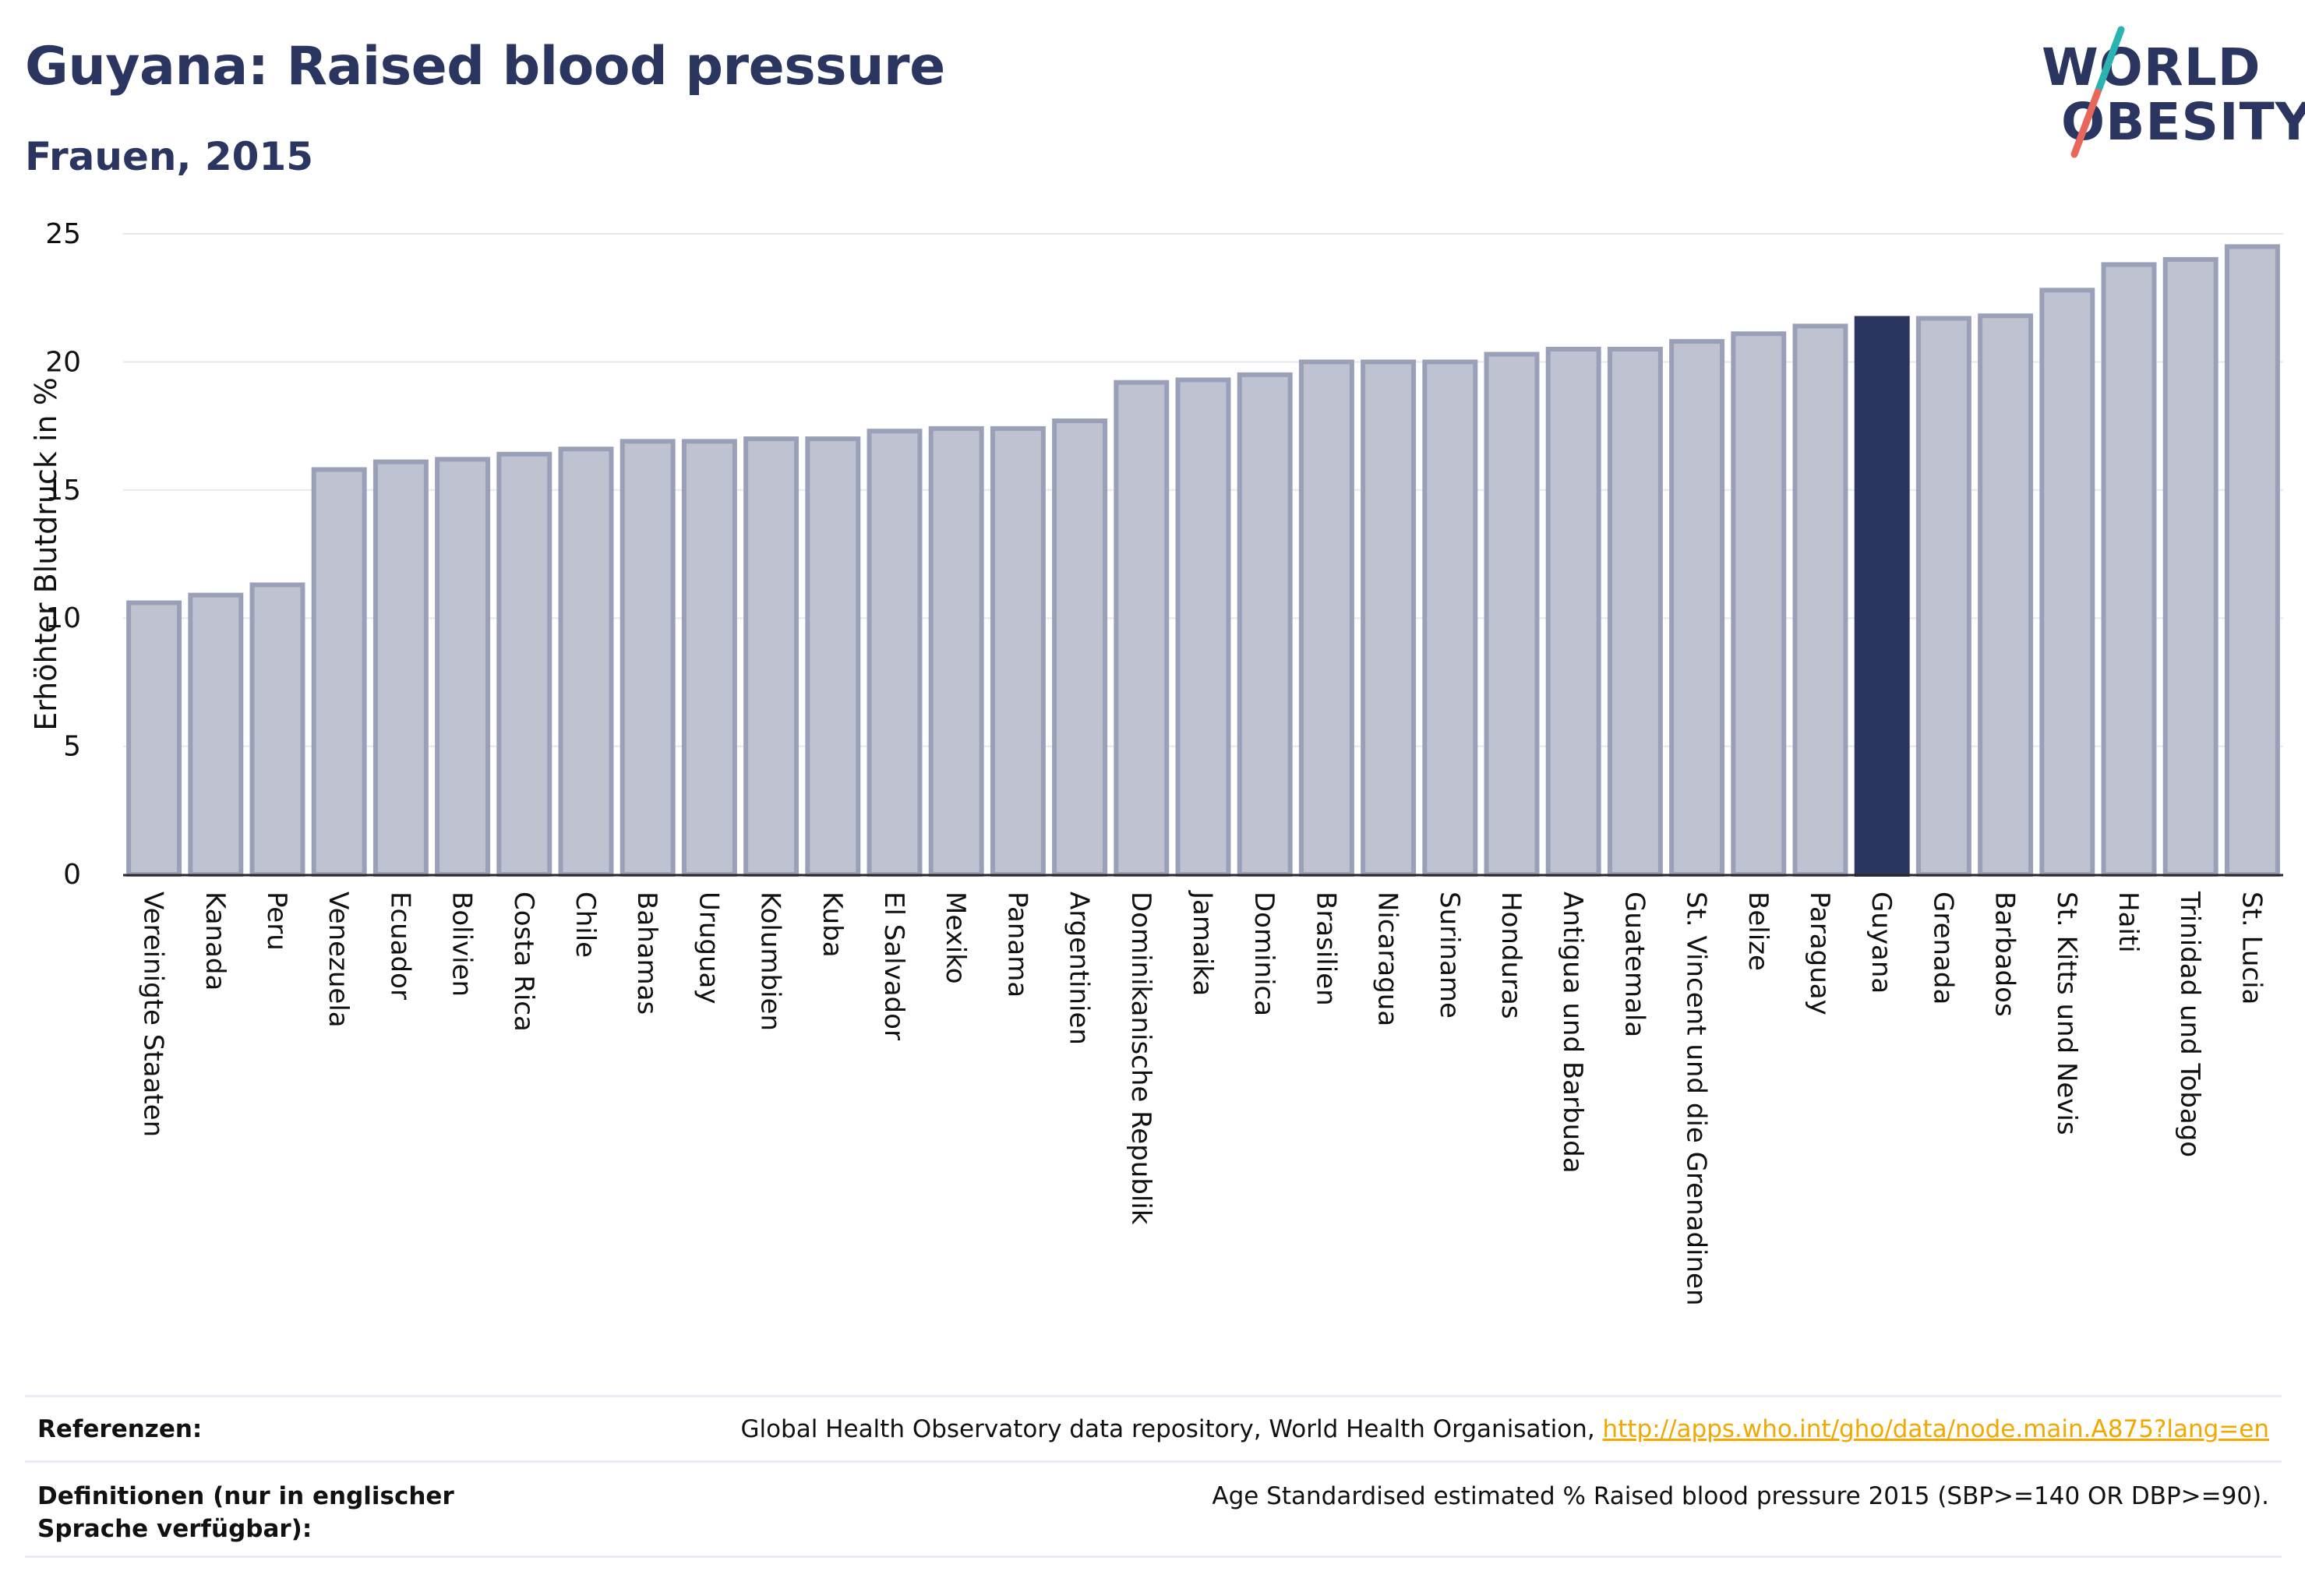 This screenshot has width=2305, height=1596. What do you see at coordinates (400, 946) in the screenshot?
I see `x-category-label: Ecuador` at bounding box center [400, 946].